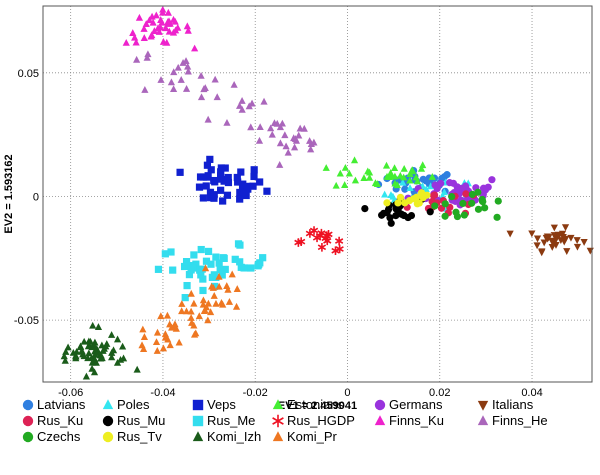 The height and width of the screenshot is (475, 600). I want to click on x-tick-label: 0, so click(347, 393).